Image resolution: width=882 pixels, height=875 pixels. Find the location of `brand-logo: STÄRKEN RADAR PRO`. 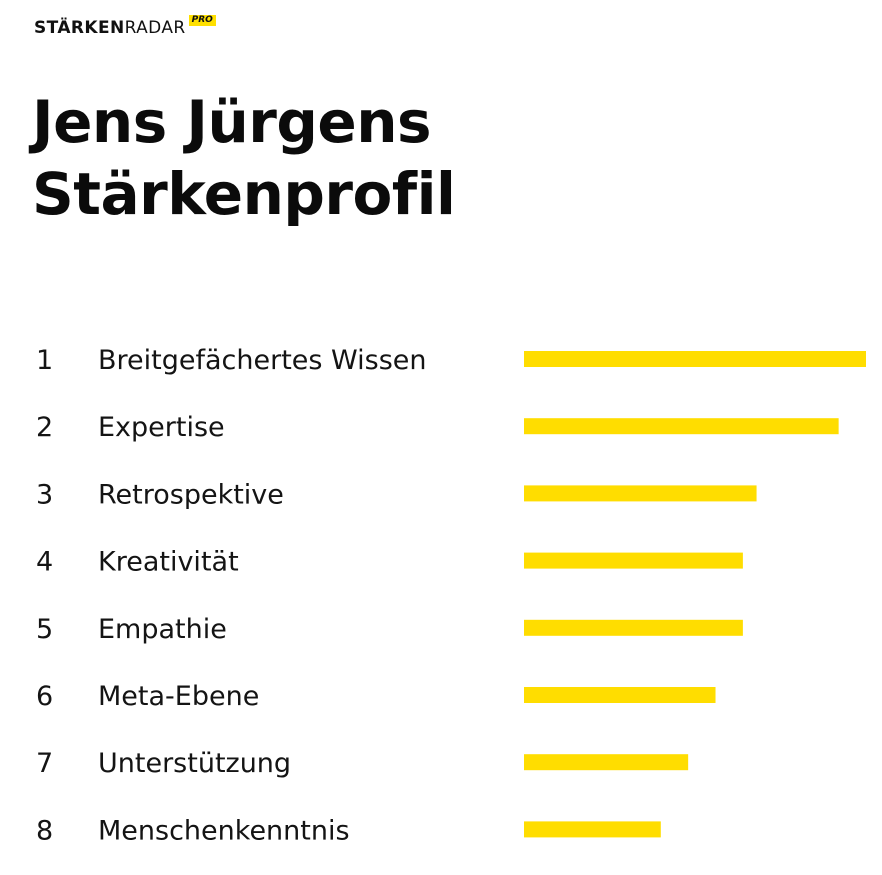

brand-logo: STÄRKEN RADAR PRO is located at coordinates (125, 28).